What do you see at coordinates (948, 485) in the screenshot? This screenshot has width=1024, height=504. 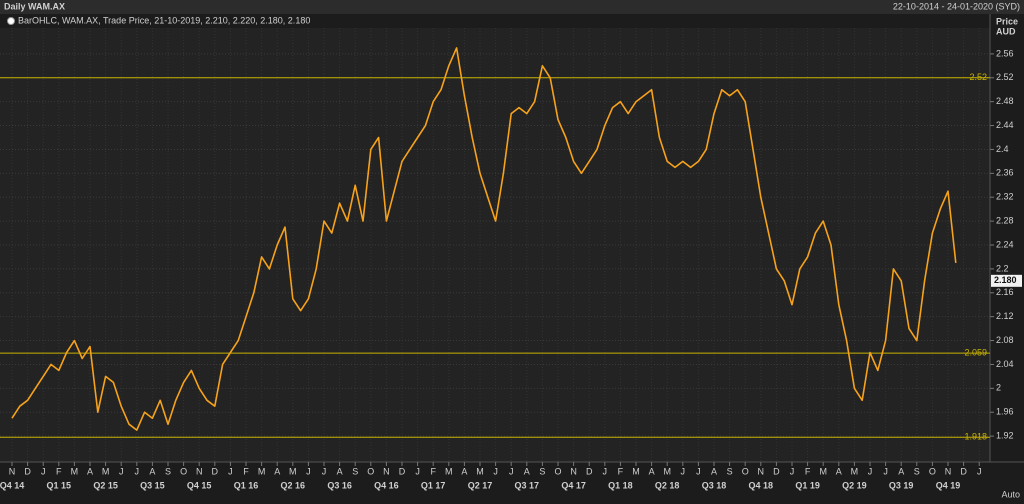 I see `quarter-label: Q4 19` at bounding box center [948, 485].